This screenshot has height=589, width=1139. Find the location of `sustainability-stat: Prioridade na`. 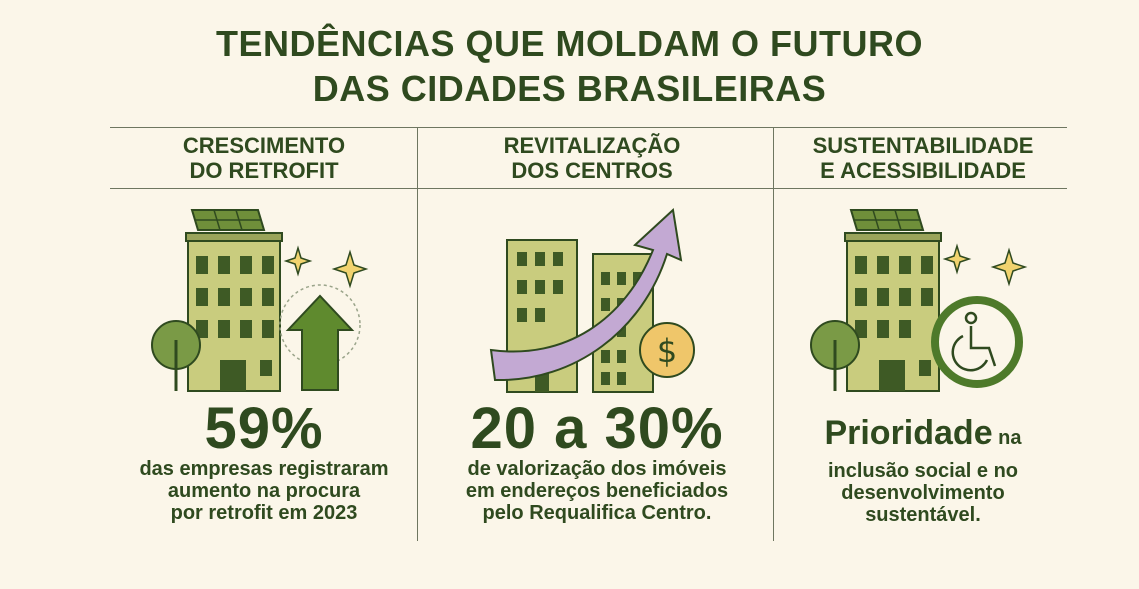

sustainability-stat: Prioridade na is located at coordinates (923, 433).